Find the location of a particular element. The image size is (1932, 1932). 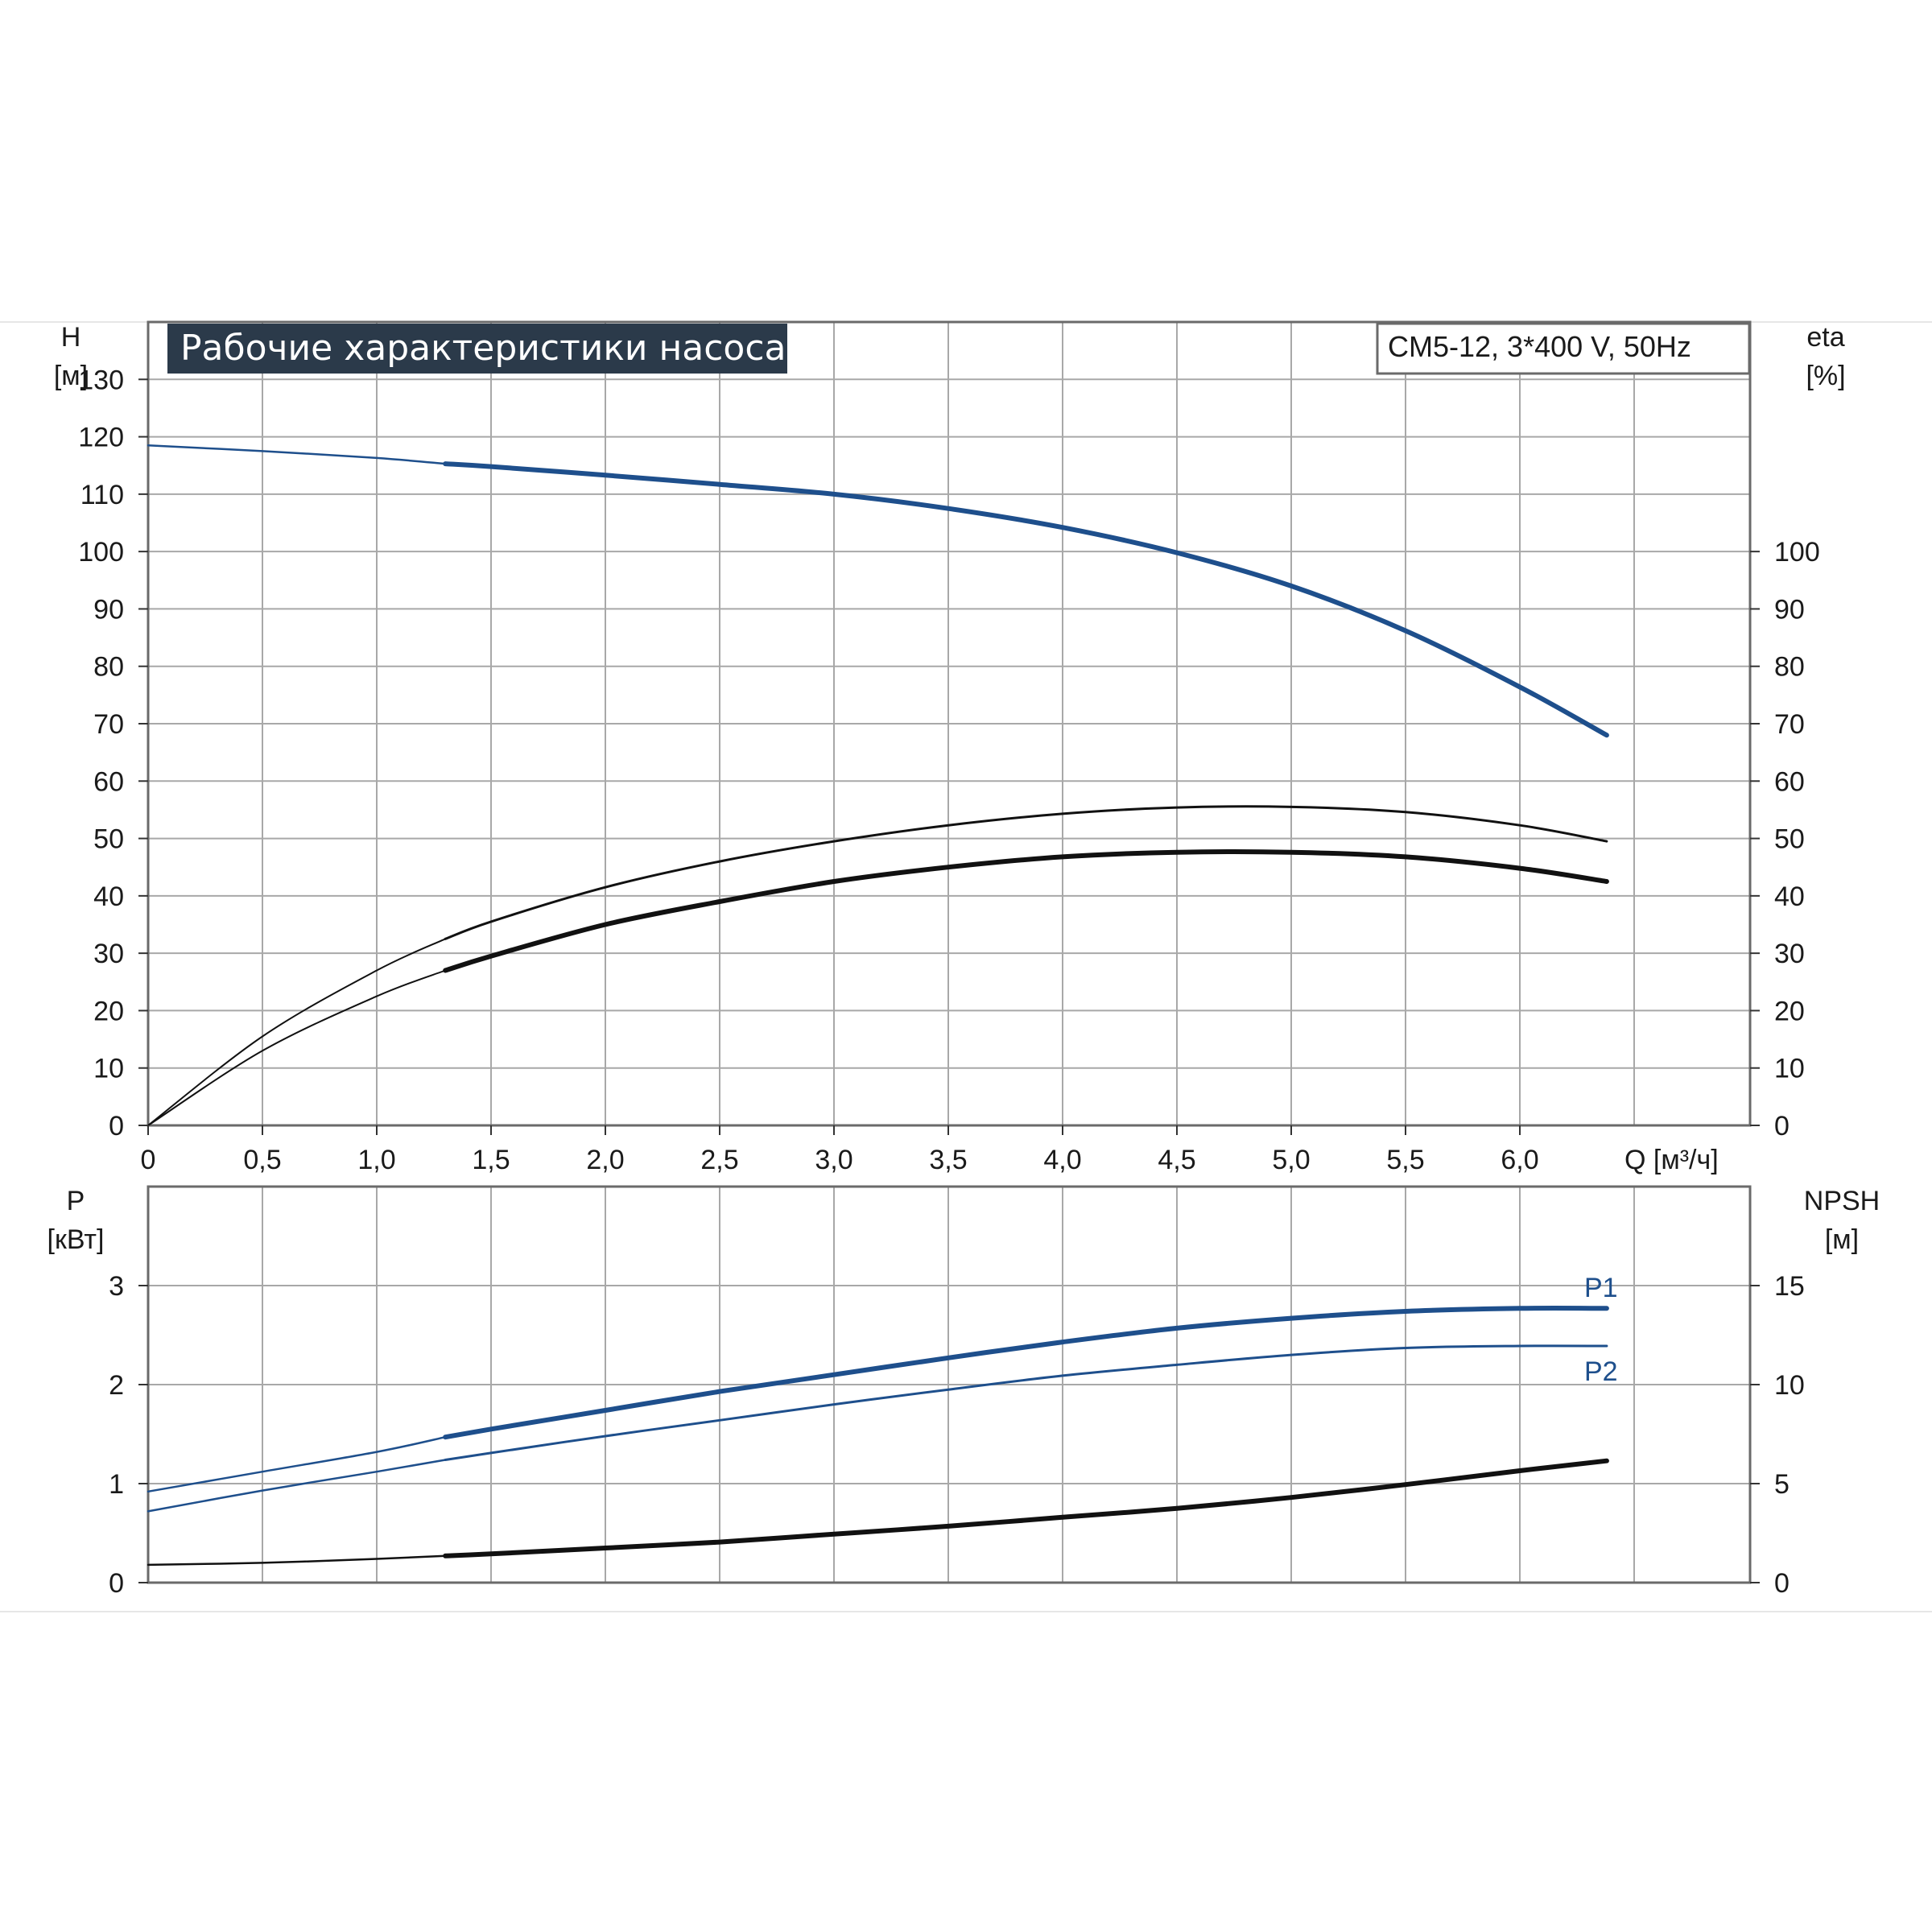

y-right-tick-label: 20 is located at coordinates (1789, 1011).